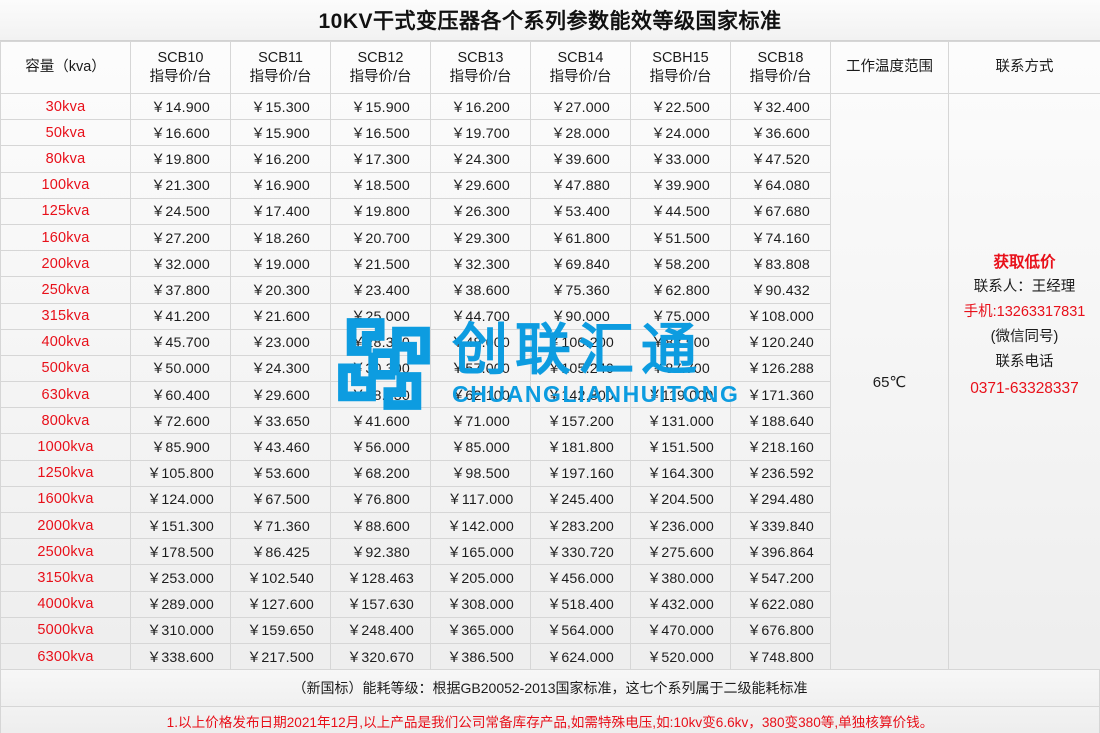 The image size is (1100, 733). What do you see at coordinates (380, 656) in the screenshot?
I see `cell-price: ￥320.670` at bounding box center [380, 656].